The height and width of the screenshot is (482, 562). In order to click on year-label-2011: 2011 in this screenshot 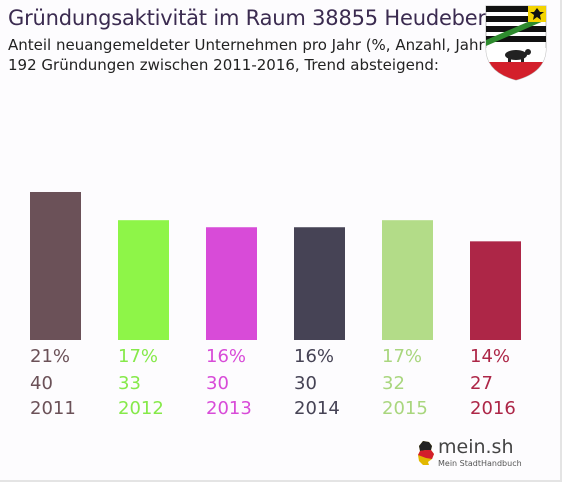, I will do `click(53, 408)`.